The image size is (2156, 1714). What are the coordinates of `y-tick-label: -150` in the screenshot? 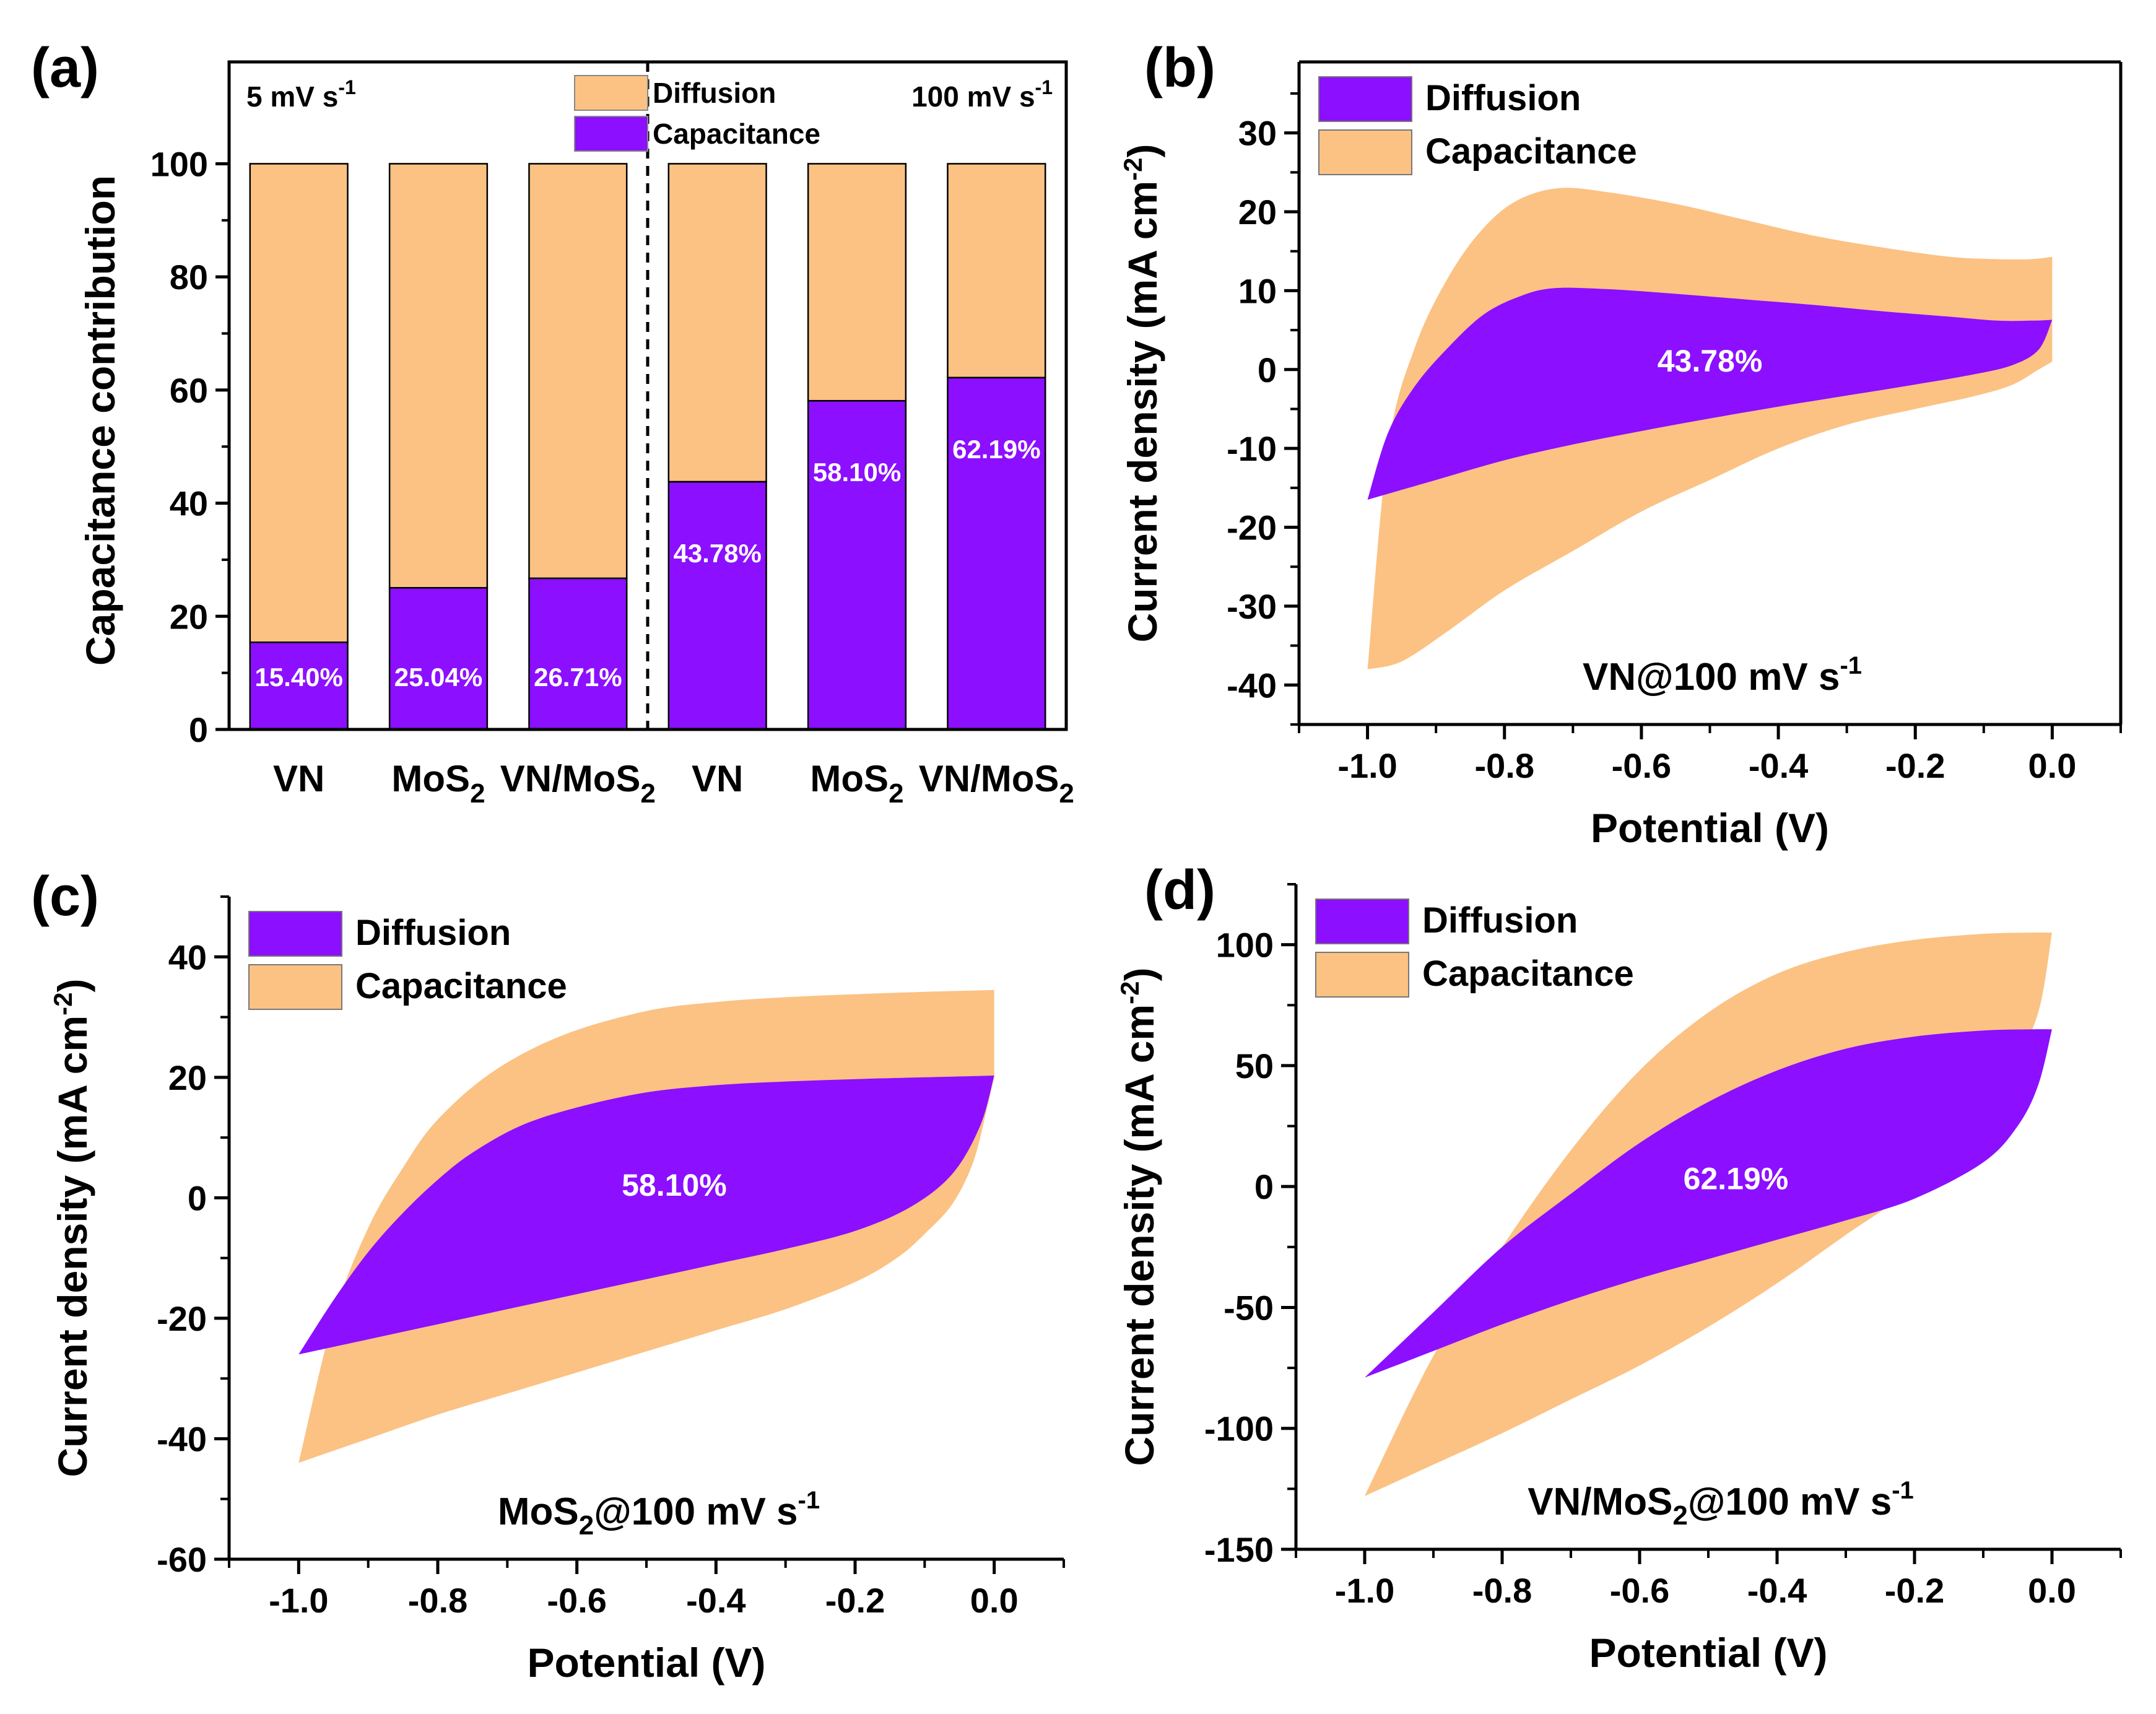 It's located at (1239, 1549).